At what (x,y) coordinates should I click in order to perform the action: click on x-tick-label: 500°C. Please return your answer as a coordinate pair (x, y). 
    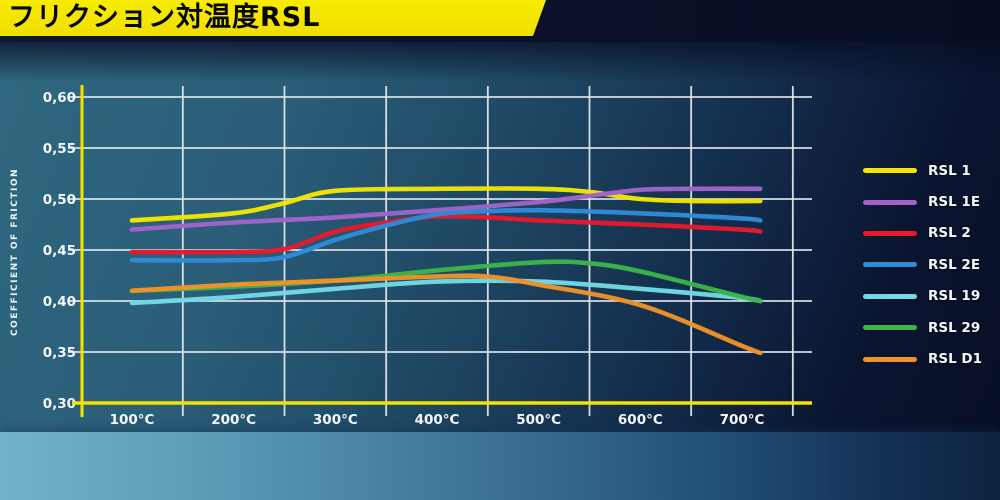
    Looking at the image, I should click on (538, 420).